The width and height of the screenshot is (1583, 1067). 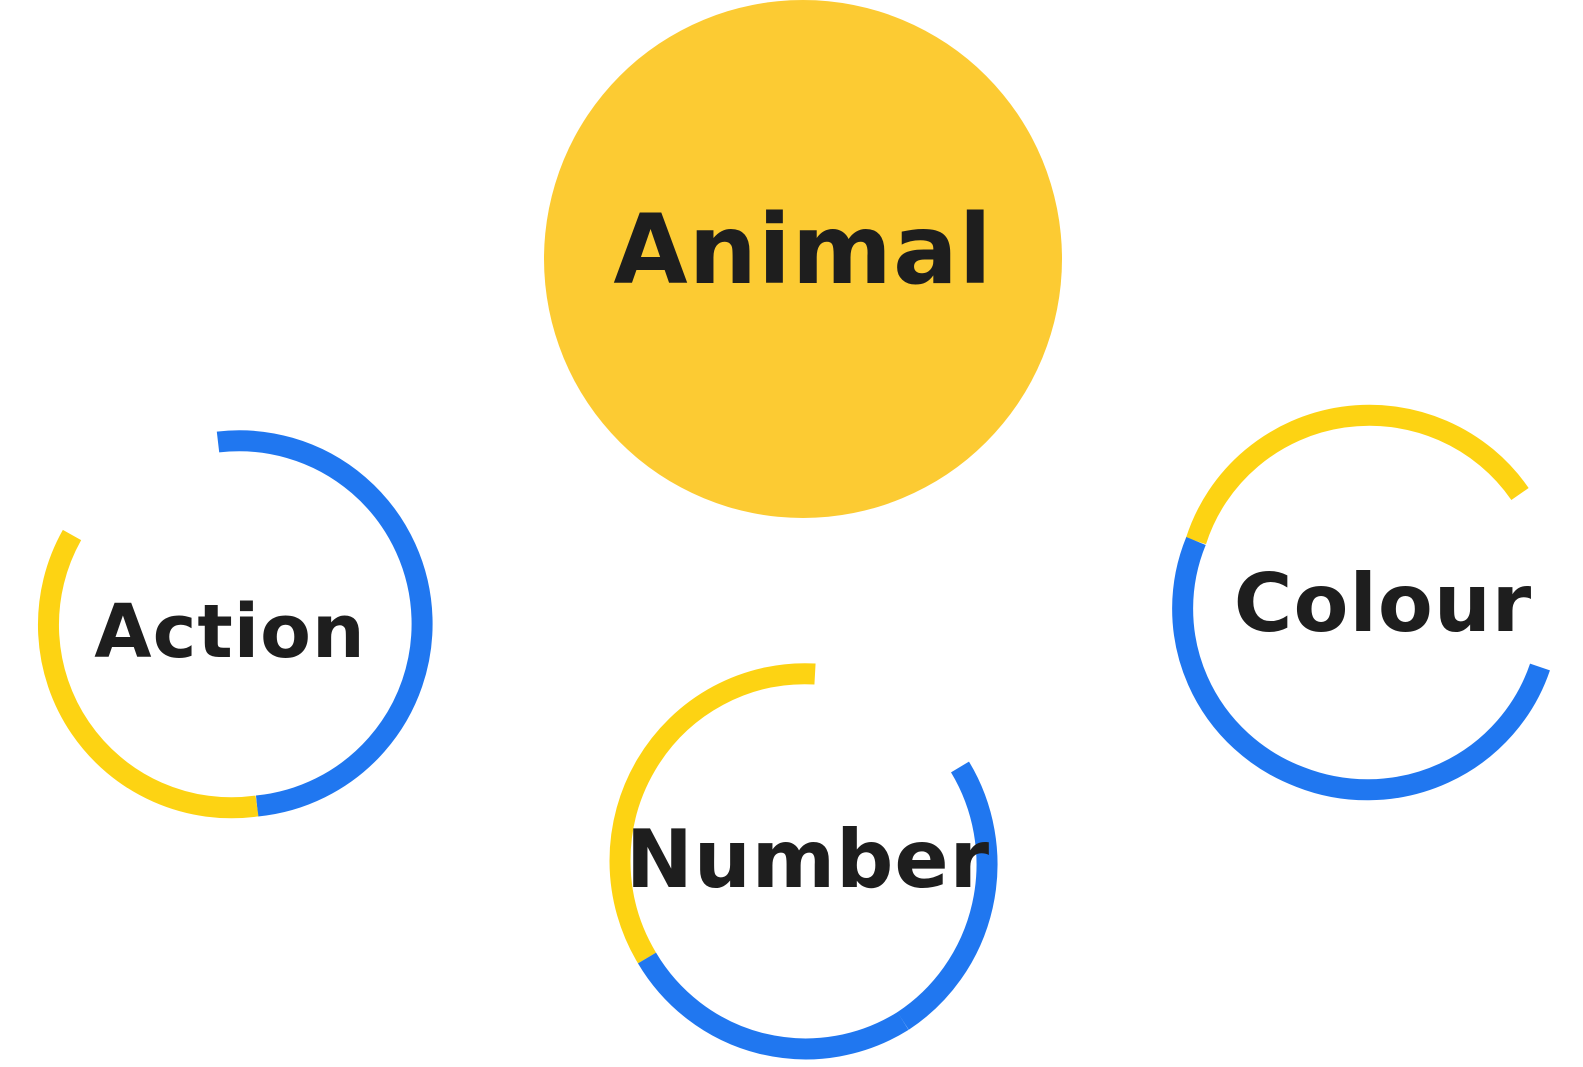 What do you see at coordinates (808, 859) in the screenshot?
I see `category-number-label: Number` at bounding box center [808, 859].